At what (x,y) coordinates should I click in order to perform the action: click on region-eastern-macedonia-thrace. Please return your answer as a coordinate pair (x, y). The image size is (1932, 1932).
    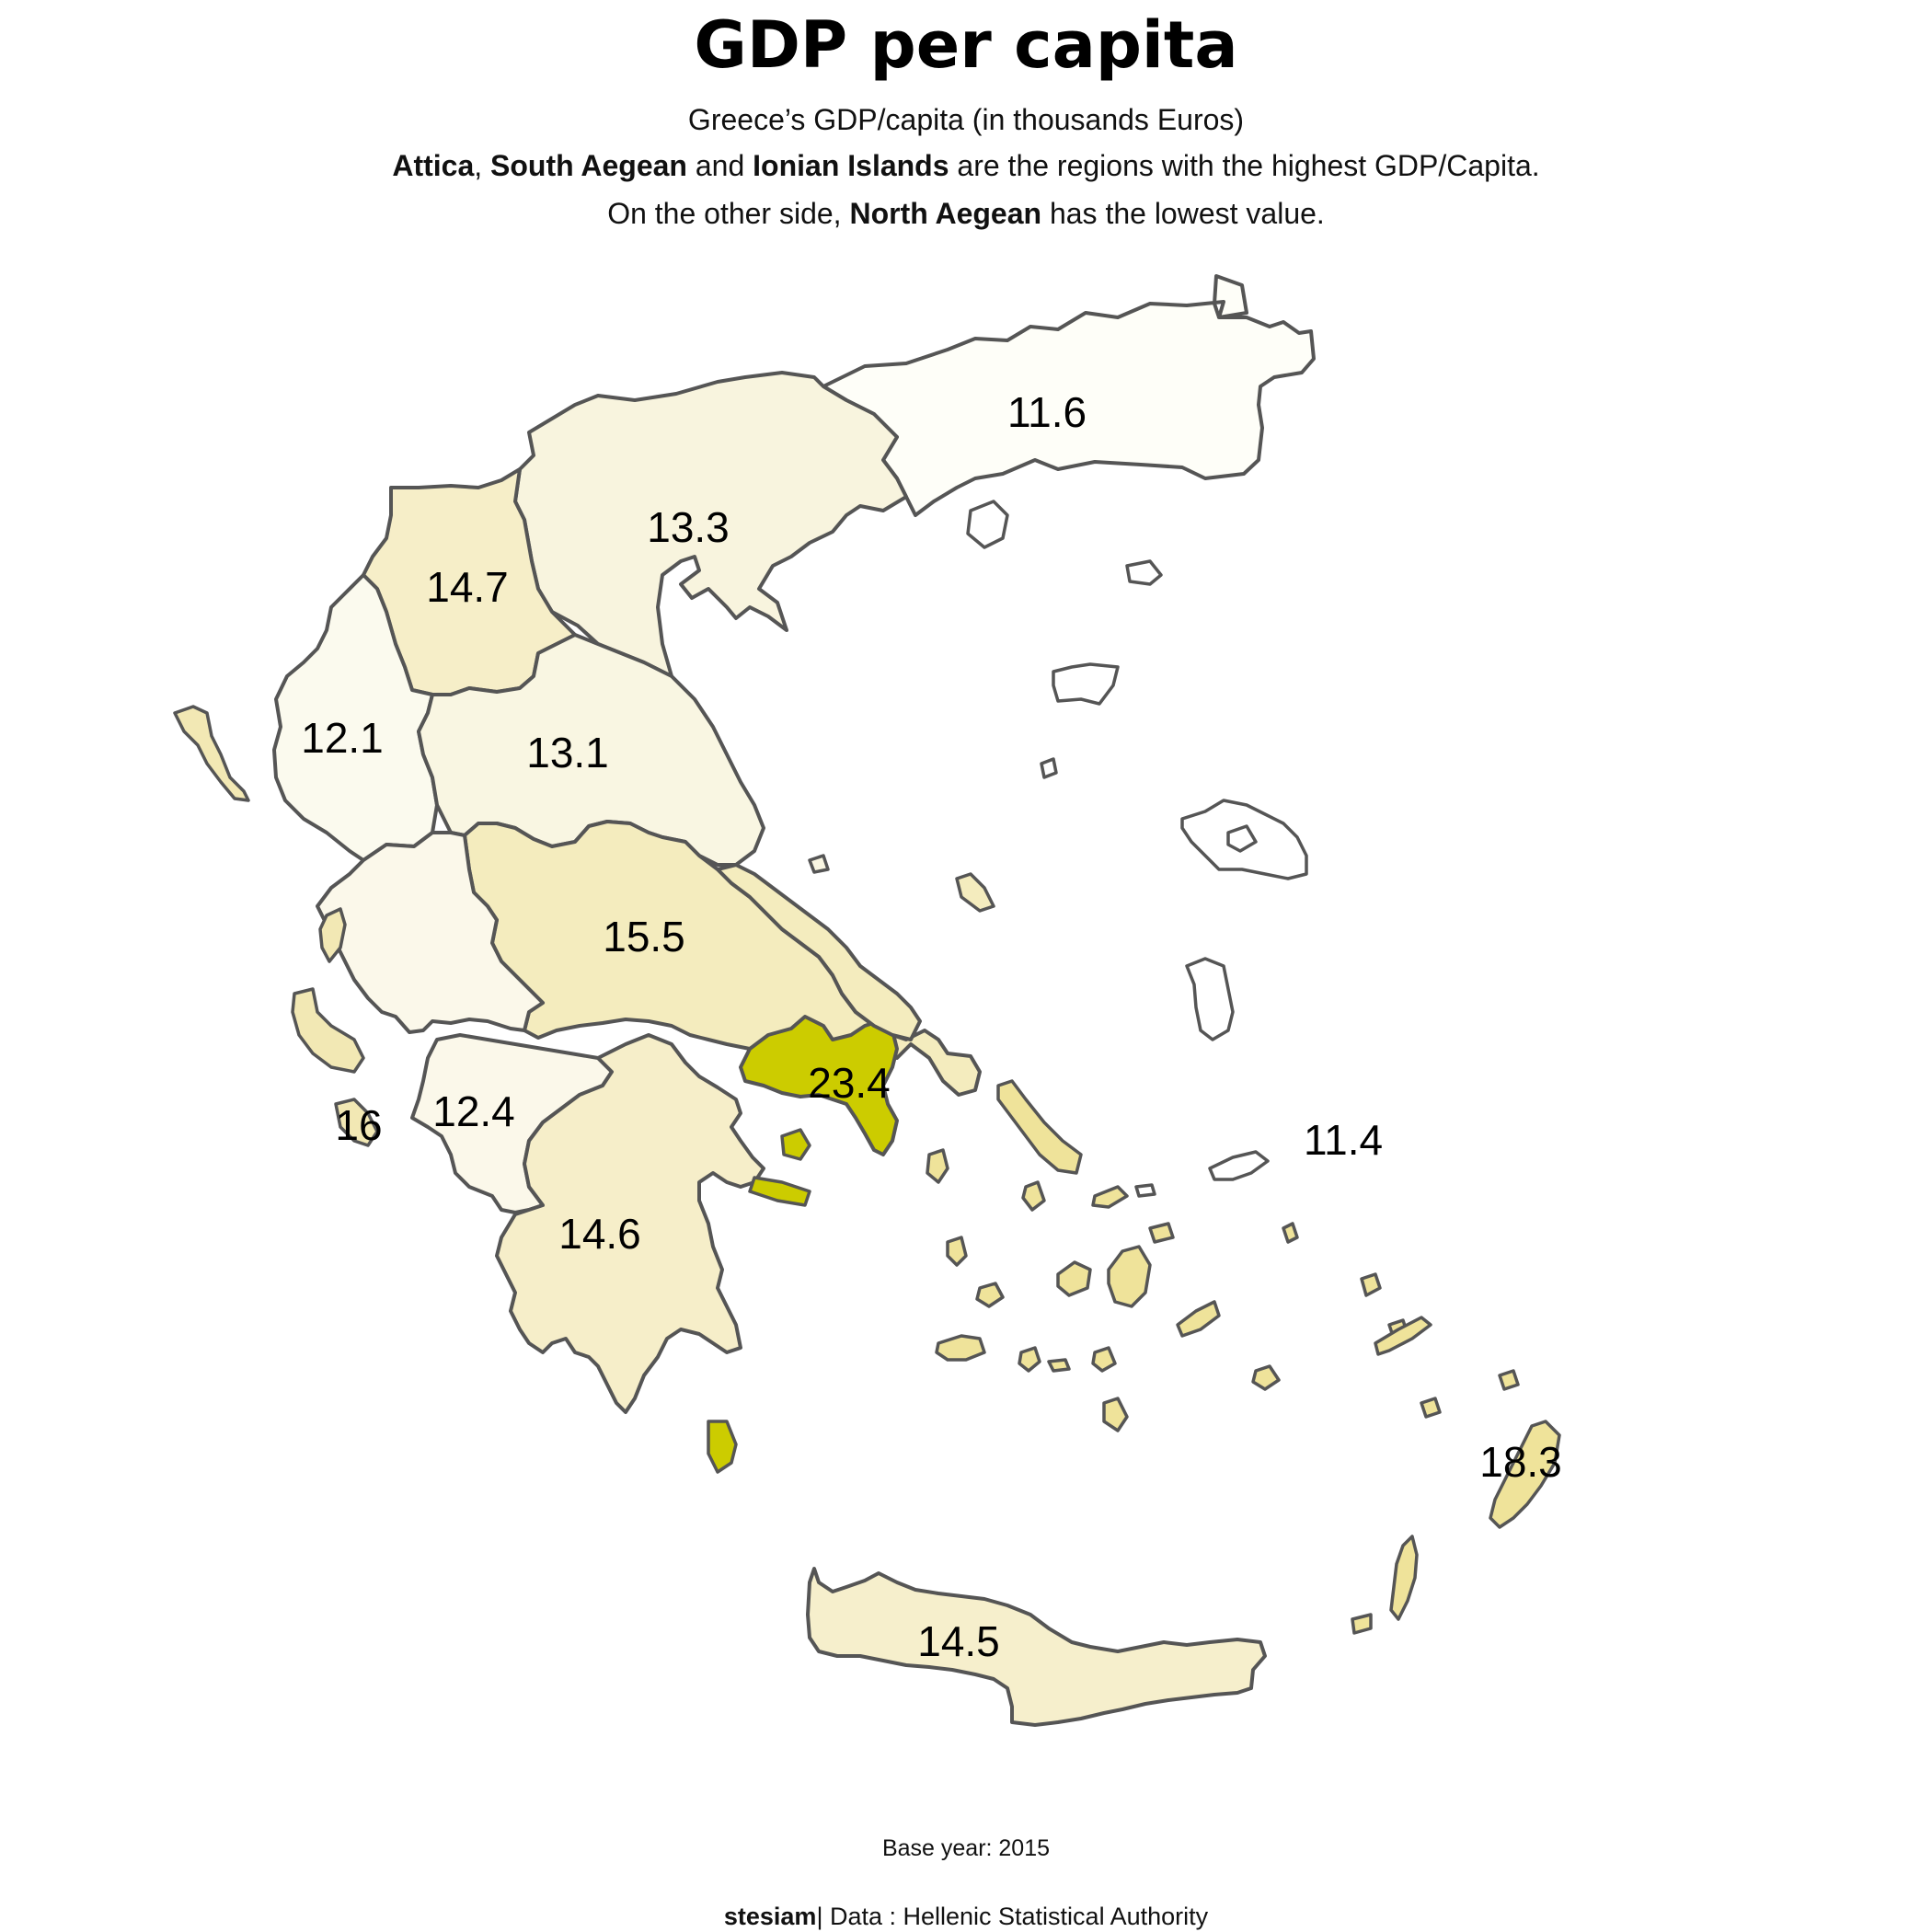
    Looking at the image, I should click on (1069, 395).